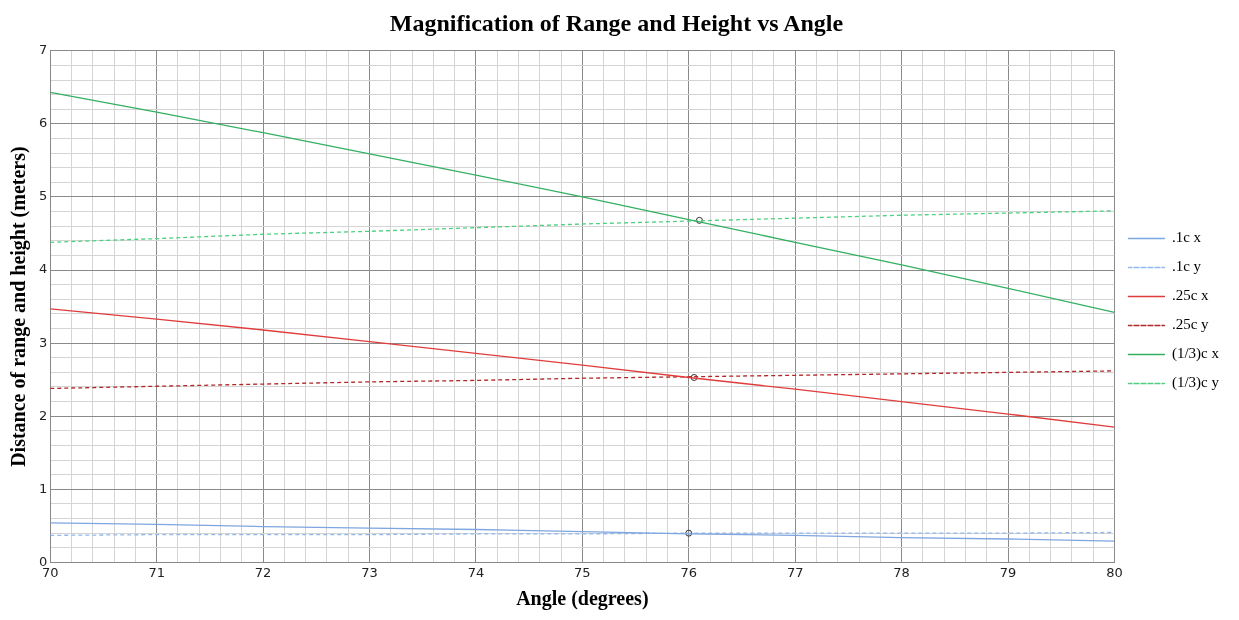  Describe the element at coordinates (1008, 572) in the screenshot. I see `x-tick-label: 79` at that location.